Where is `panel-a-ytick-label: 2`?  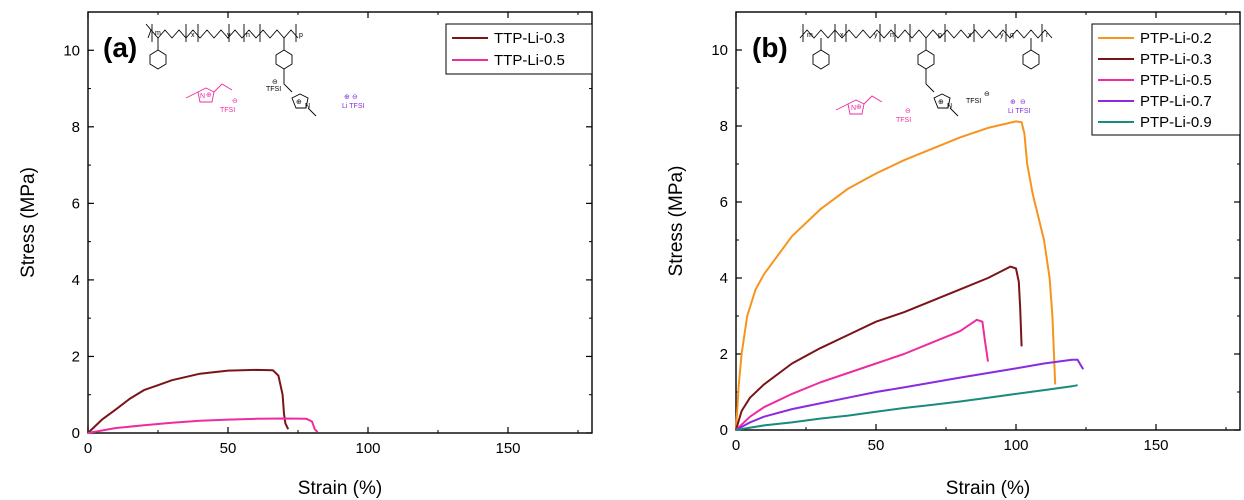
panel-a-ytick-label: 2 is located at coordinates (76, 356).